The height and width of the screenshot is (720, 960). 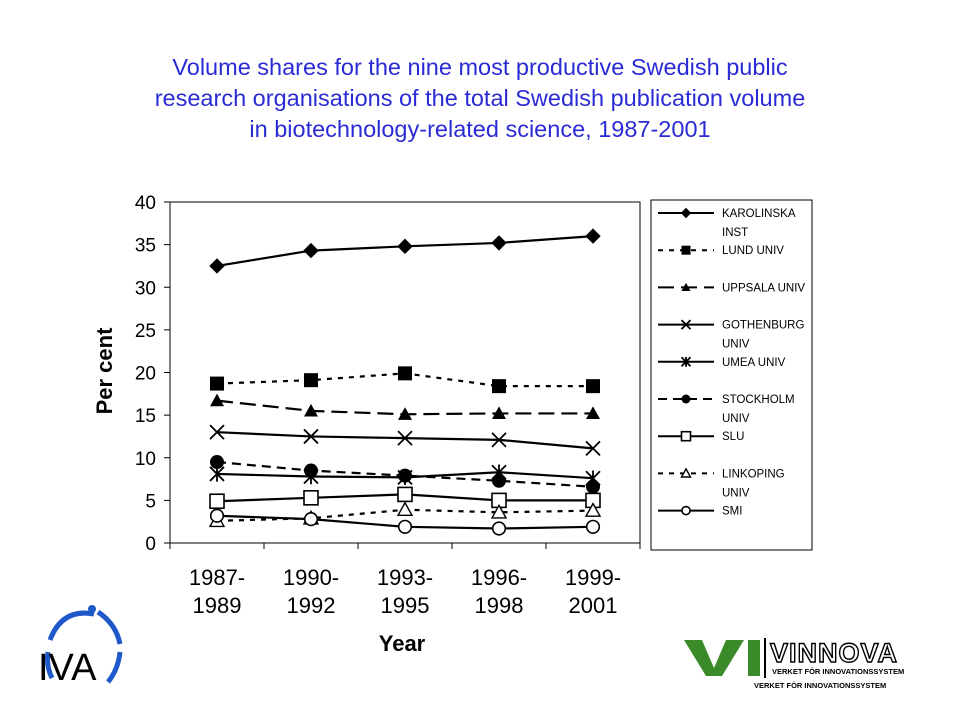 I want to click on series-karolinska-inst, so click(x=405, y=251).